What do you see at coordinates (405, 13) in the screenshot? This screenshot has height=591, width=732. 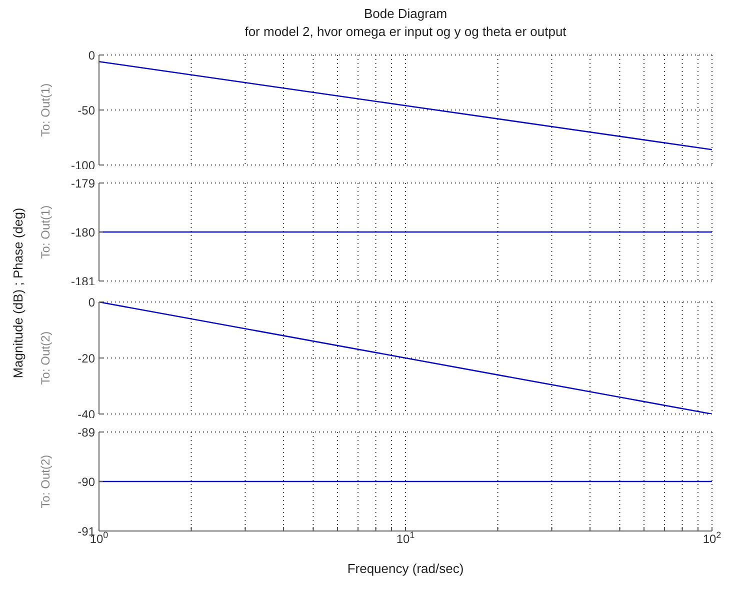 I see `chart-title: Bode Diagram` at bounding box center [405, 13].